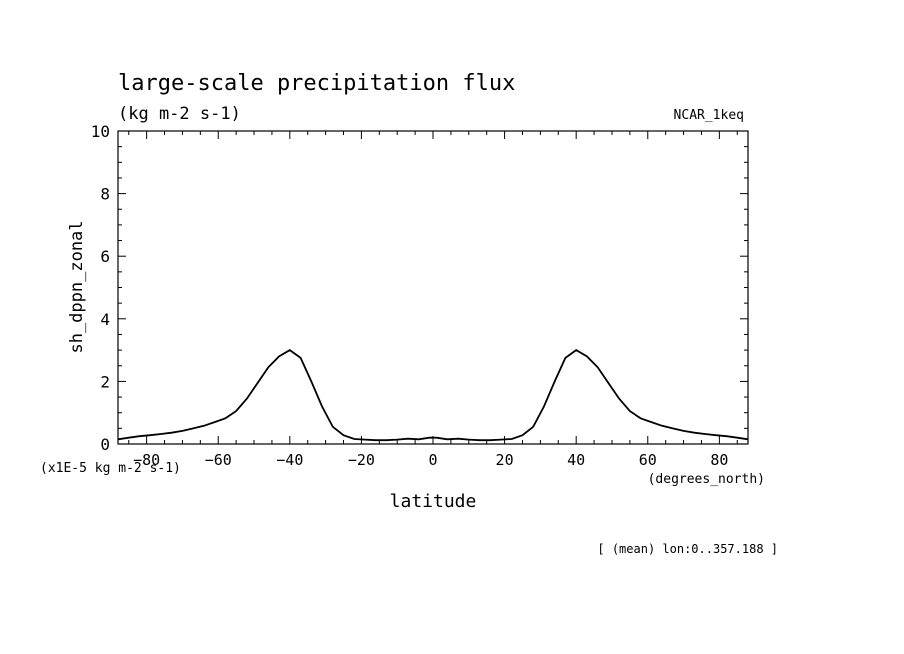 Image resolution: width=904 pixels, height=654 pixels. I want to click on x-tick-label: −40, so click(289, 460).